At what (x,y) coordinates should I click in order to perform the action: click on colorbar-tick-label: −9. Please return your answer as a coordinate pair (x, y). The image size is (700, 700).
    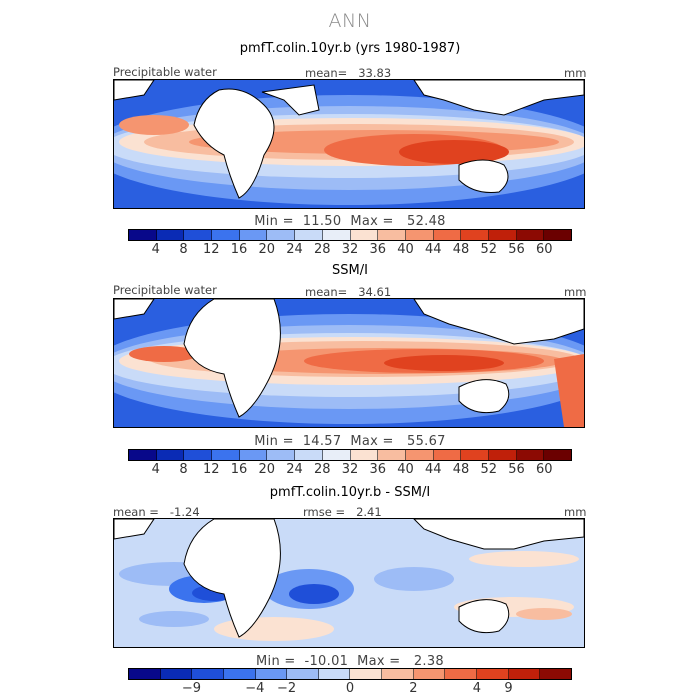
    Looking at the image, I should click on (191, 688).